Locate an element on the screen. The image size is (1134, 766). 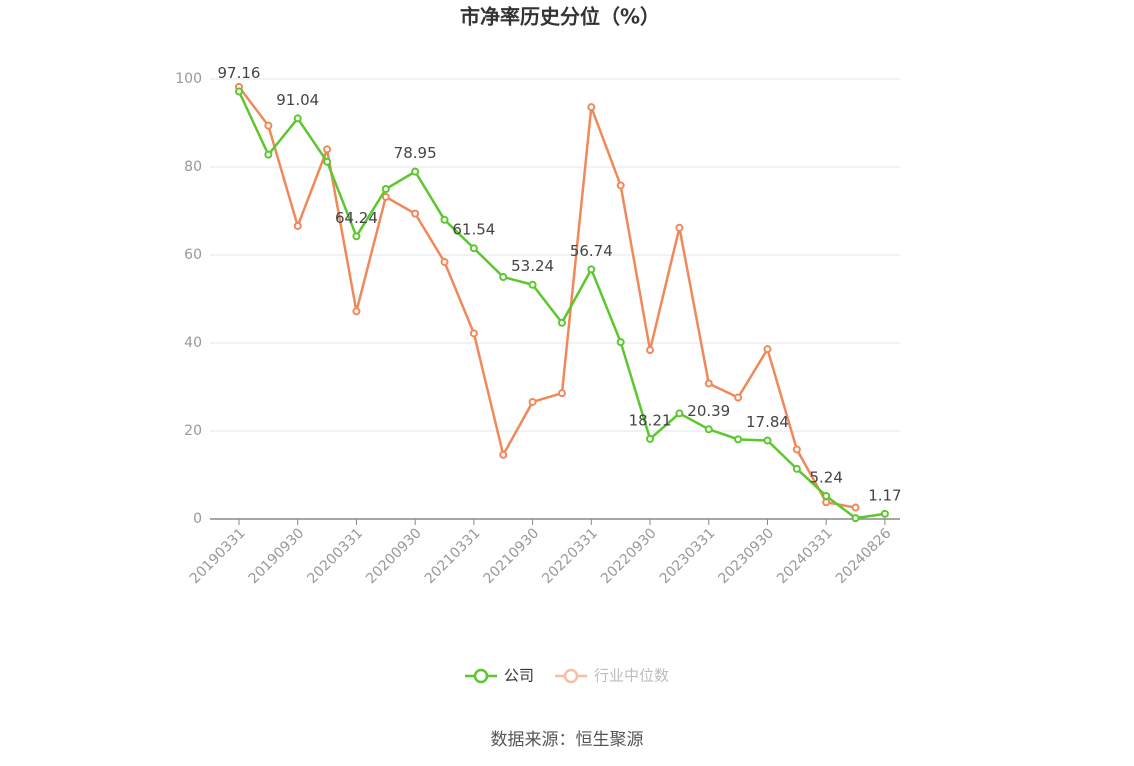
y-tick-label: 100 is located at coordinates (188, 79).